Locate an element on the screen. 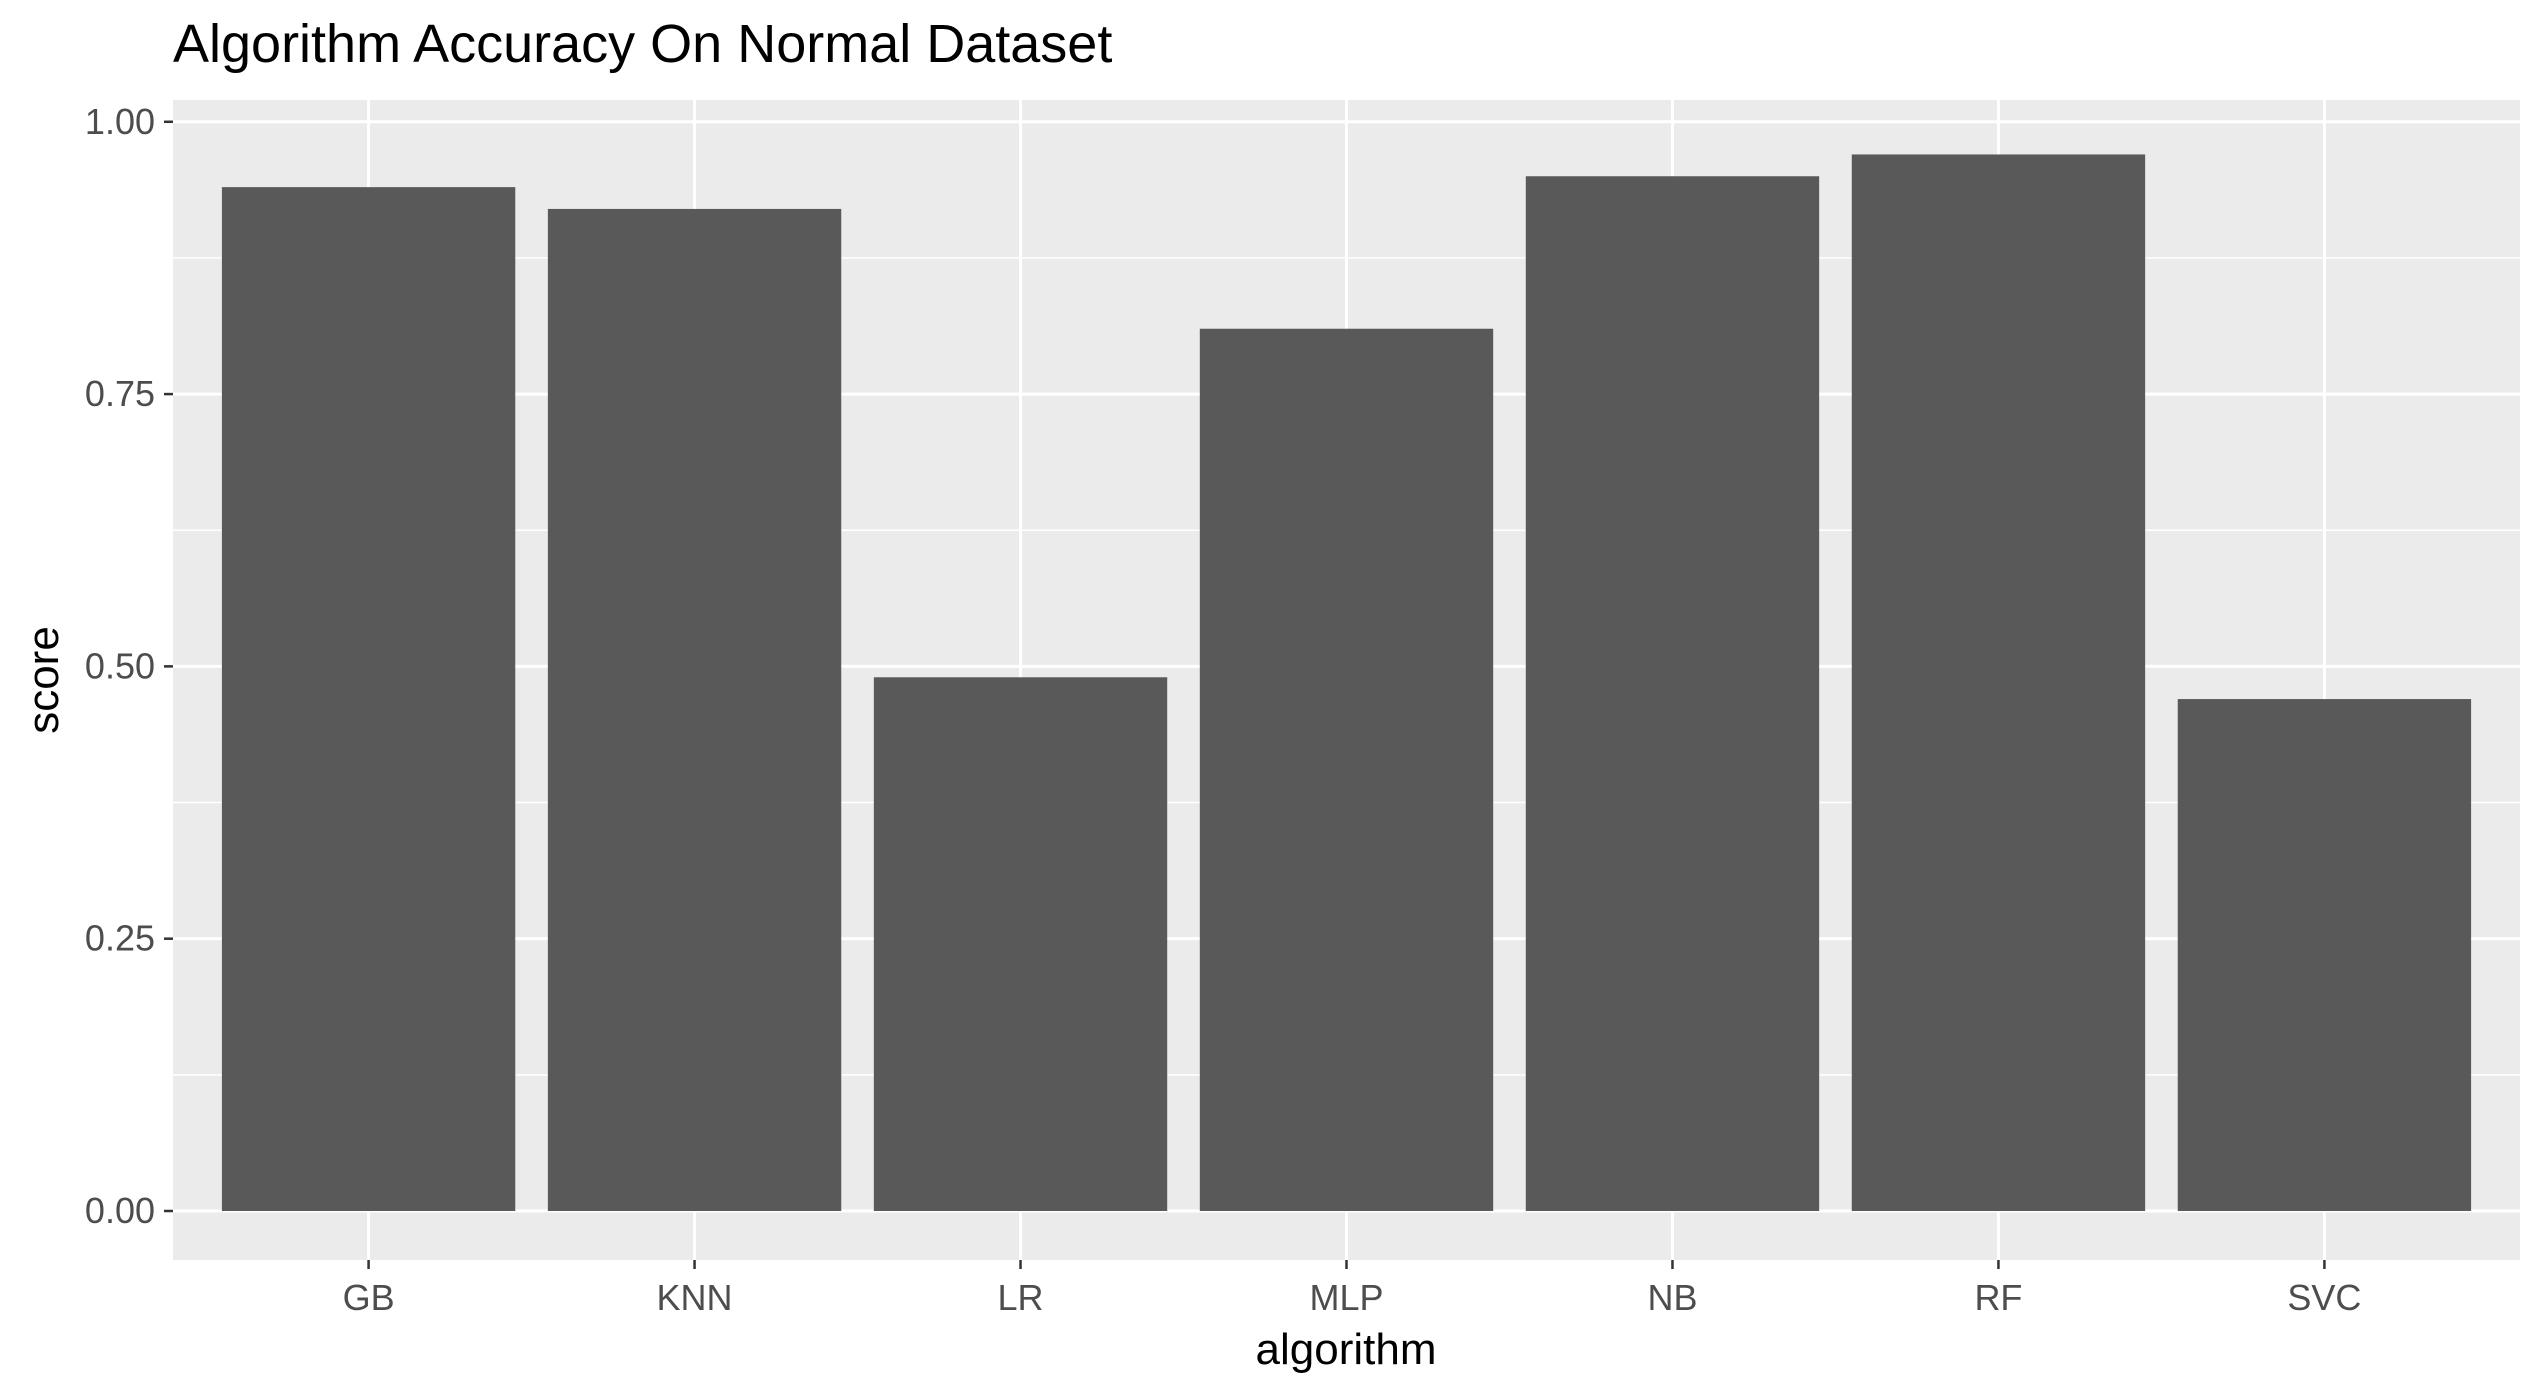 This screenshot has width=2537, height=1396. y-tick-label: 0.75 is located at coordinates (120, 393).